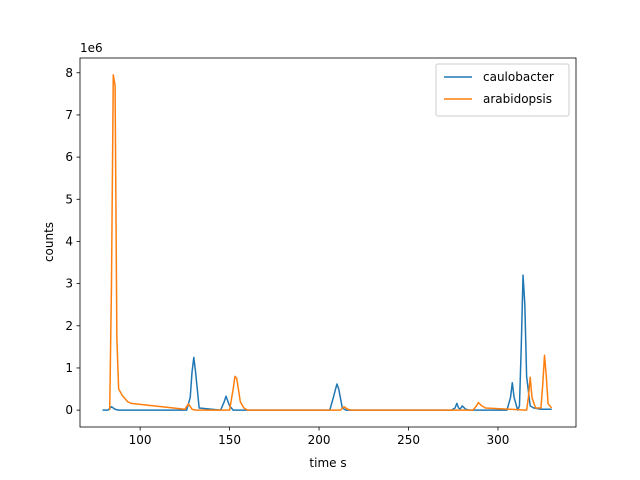 The image size is (640, 480). Describe the element at coordinates (517, 99) in the screenshot. I see `legend-label: arabidopsis` at that location.